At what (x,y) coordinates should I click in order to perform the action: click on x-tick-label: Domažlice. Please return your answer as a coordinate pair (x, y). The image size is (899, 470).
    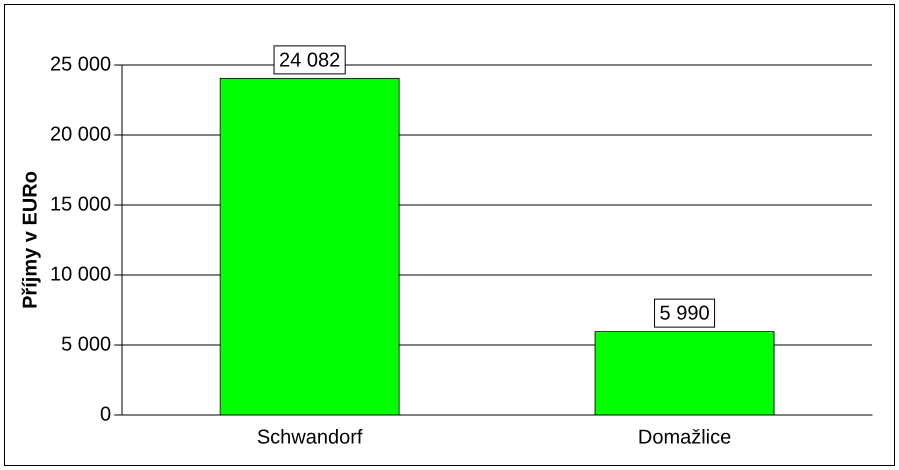
    Looking at the image, I should click on (685, 437).